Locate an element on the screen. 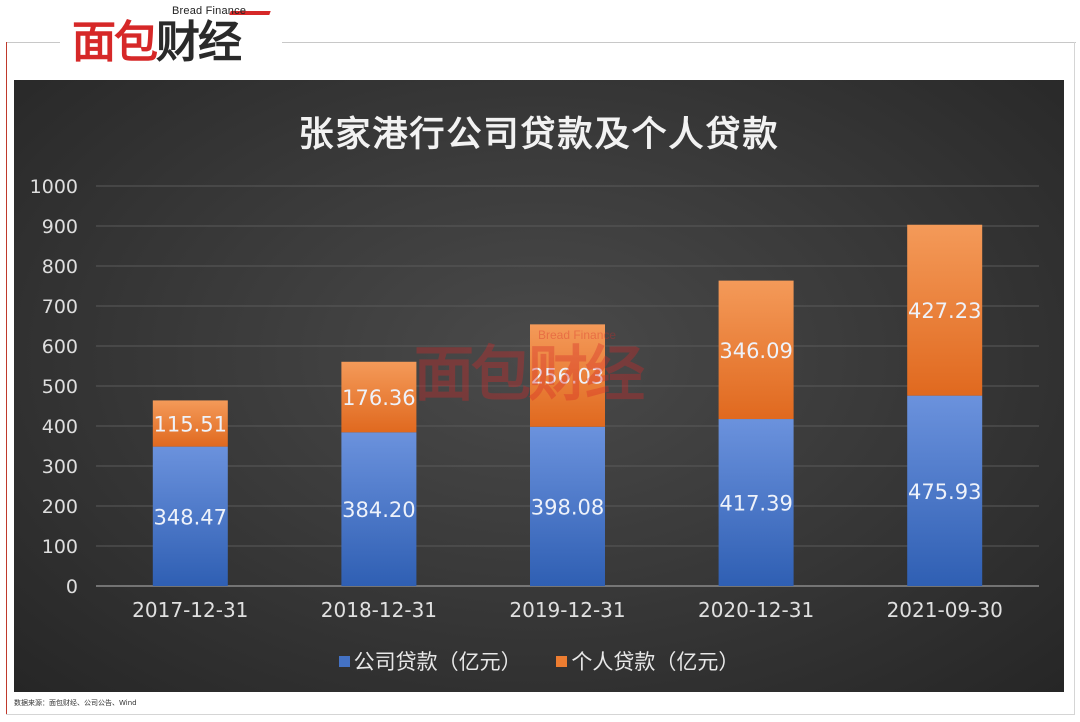 This screenshot has width=1080, height=722. logo-chinese-dark: 财经 is located at coordinates (199, 42).